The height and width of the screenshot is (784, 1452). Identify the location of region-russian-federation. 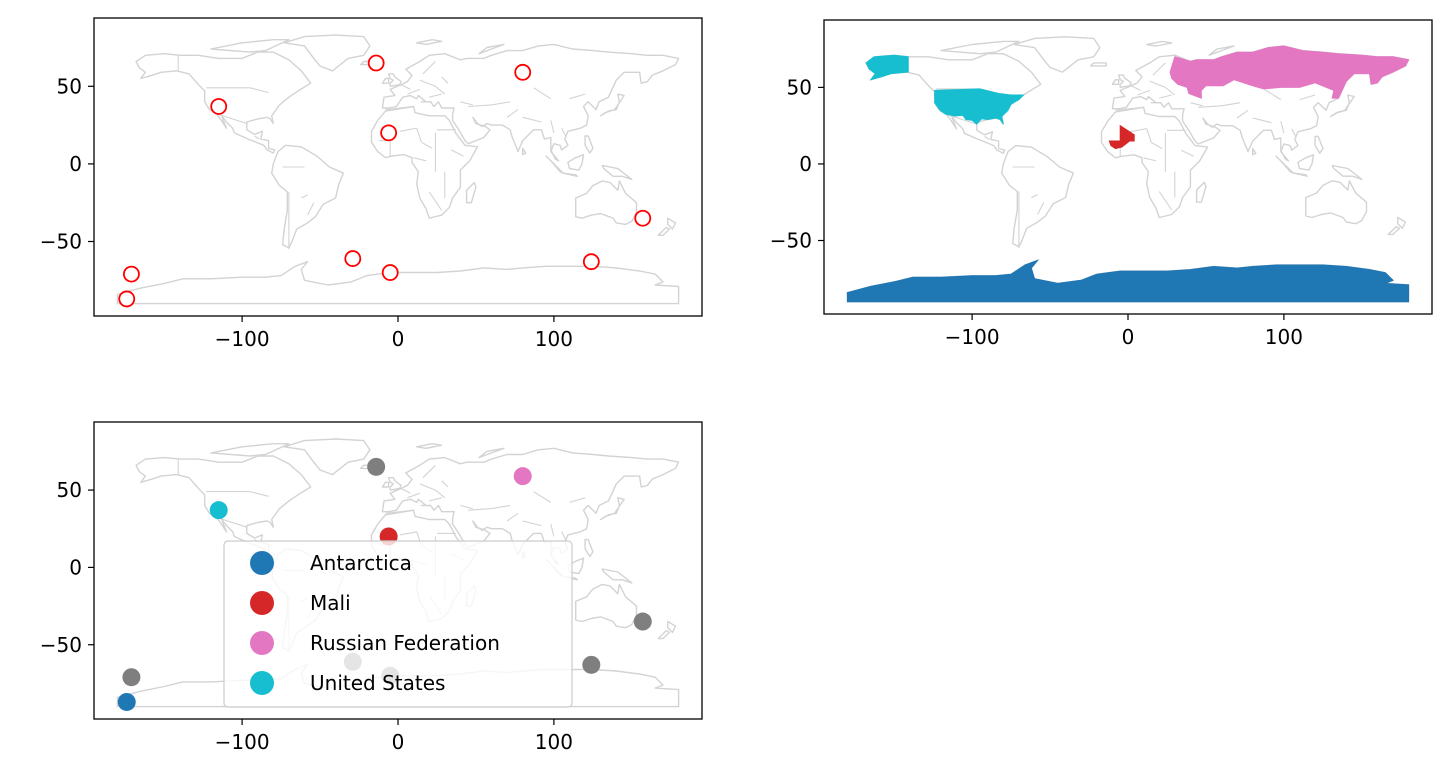
(1289, 72).